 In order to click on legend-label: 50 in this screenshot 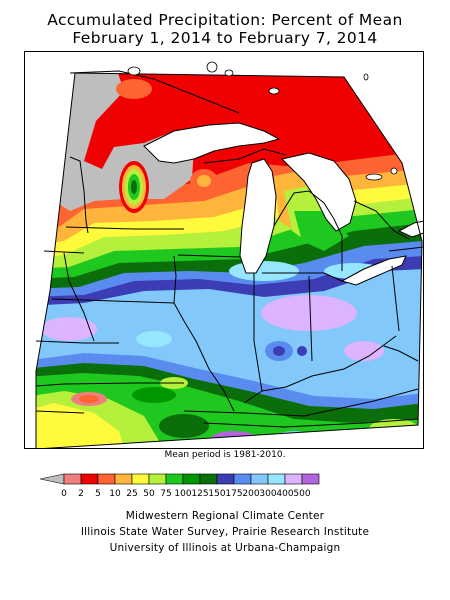, I will do `click(149, 494)`.